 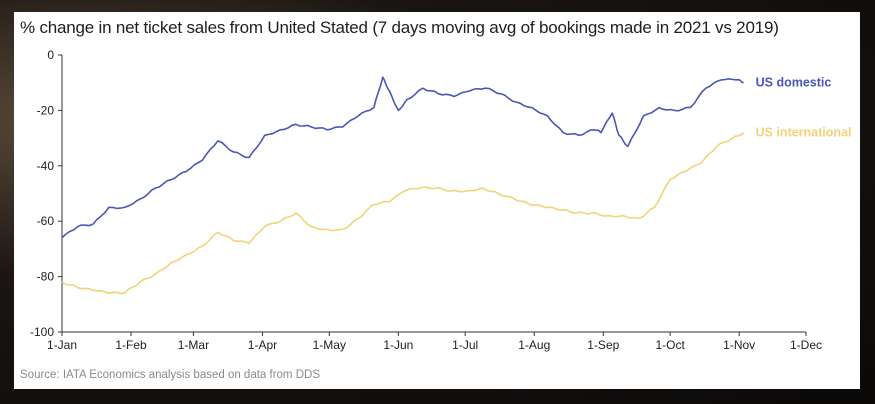 What do you see at coordinates (42, 332) in the screenshot?
I see `y-tick-label: -100` at bounding box center [42, 332].